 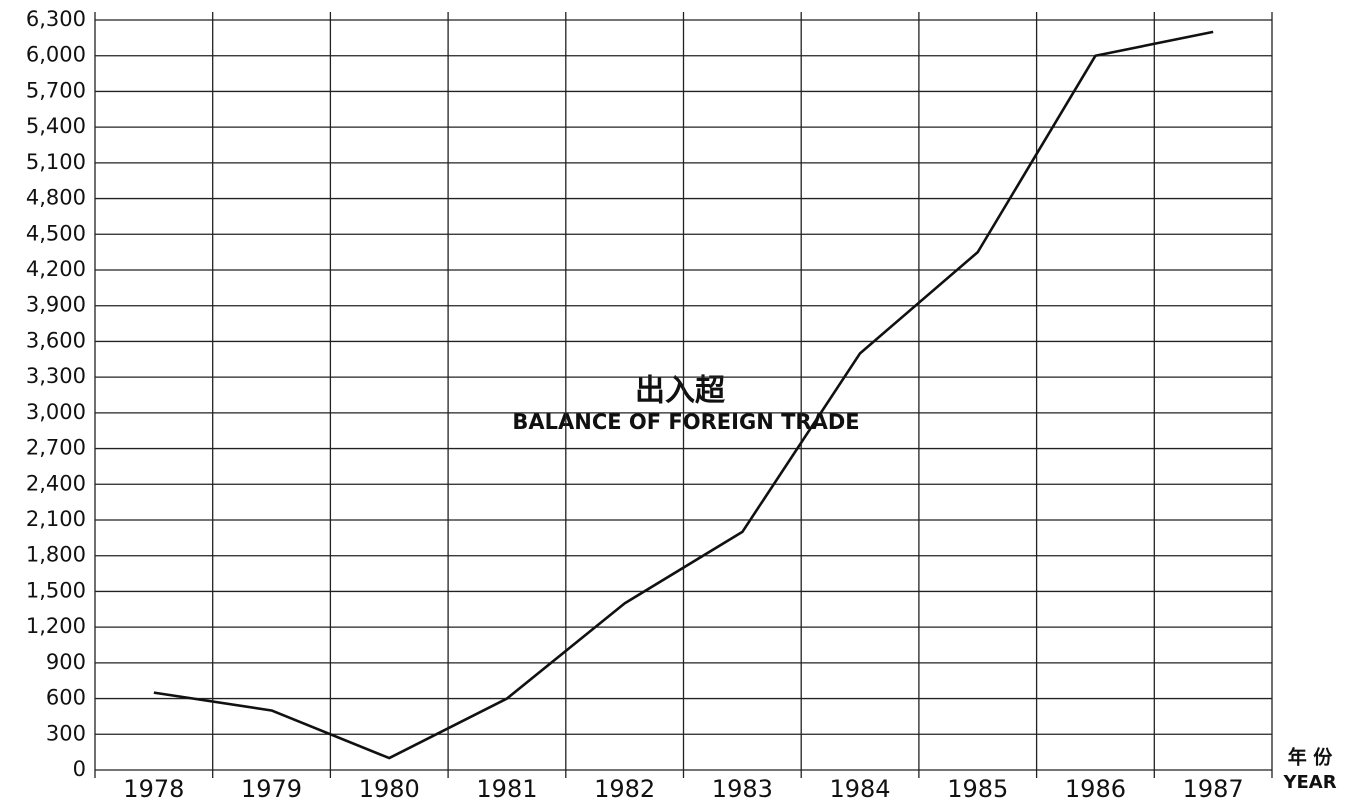 I want to click on chart-title: 出入超, so click(x=680, y=391).